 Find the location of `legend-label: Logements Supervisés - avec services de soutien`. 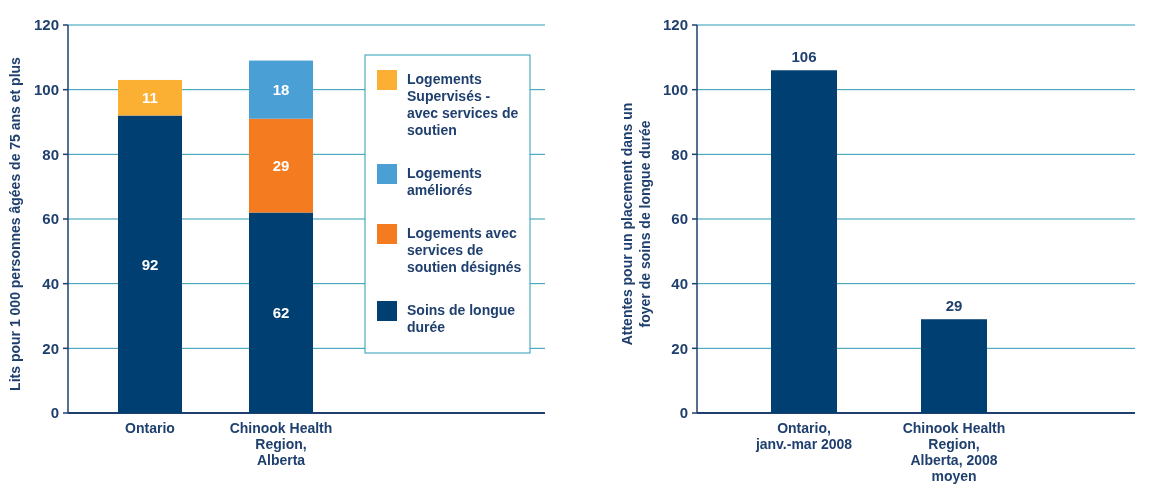

legend-label: Logements Supervisés - avec services de soutien is located at coordinates (463, 104).